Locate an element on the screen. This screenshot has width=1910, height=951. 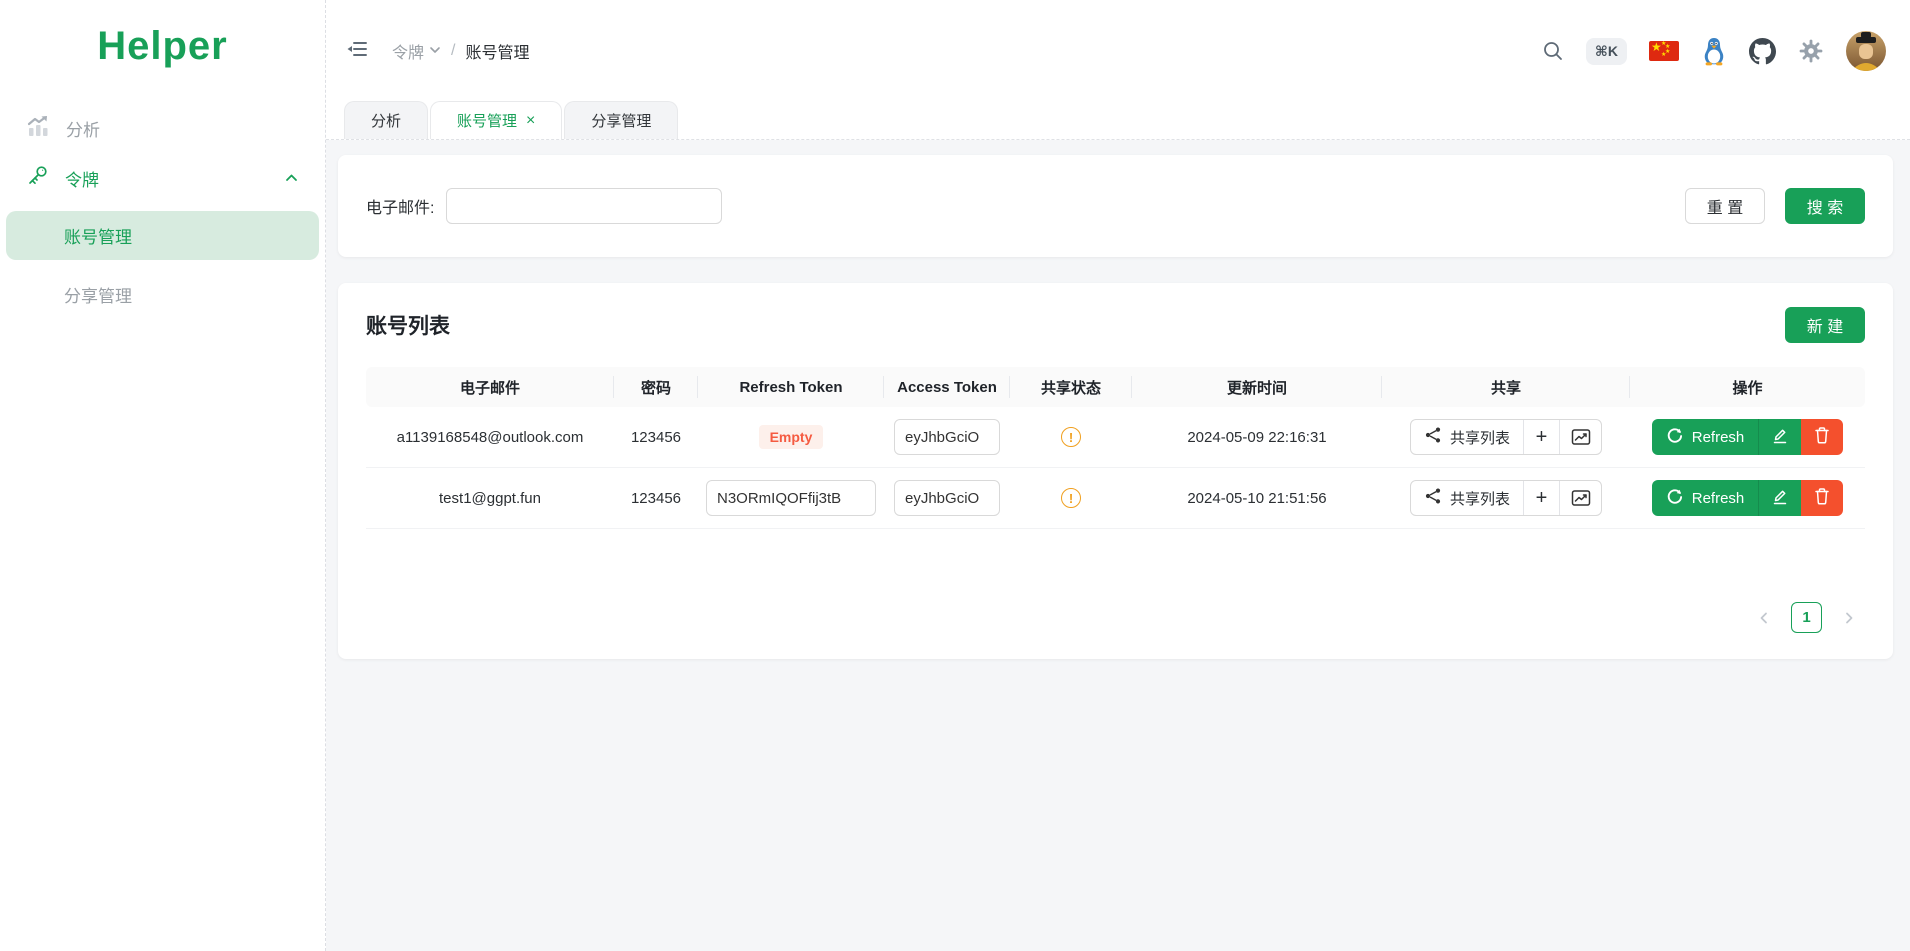
sidebar-item-share-mgmt: 分享管理 is located at coordinates (162, 294).